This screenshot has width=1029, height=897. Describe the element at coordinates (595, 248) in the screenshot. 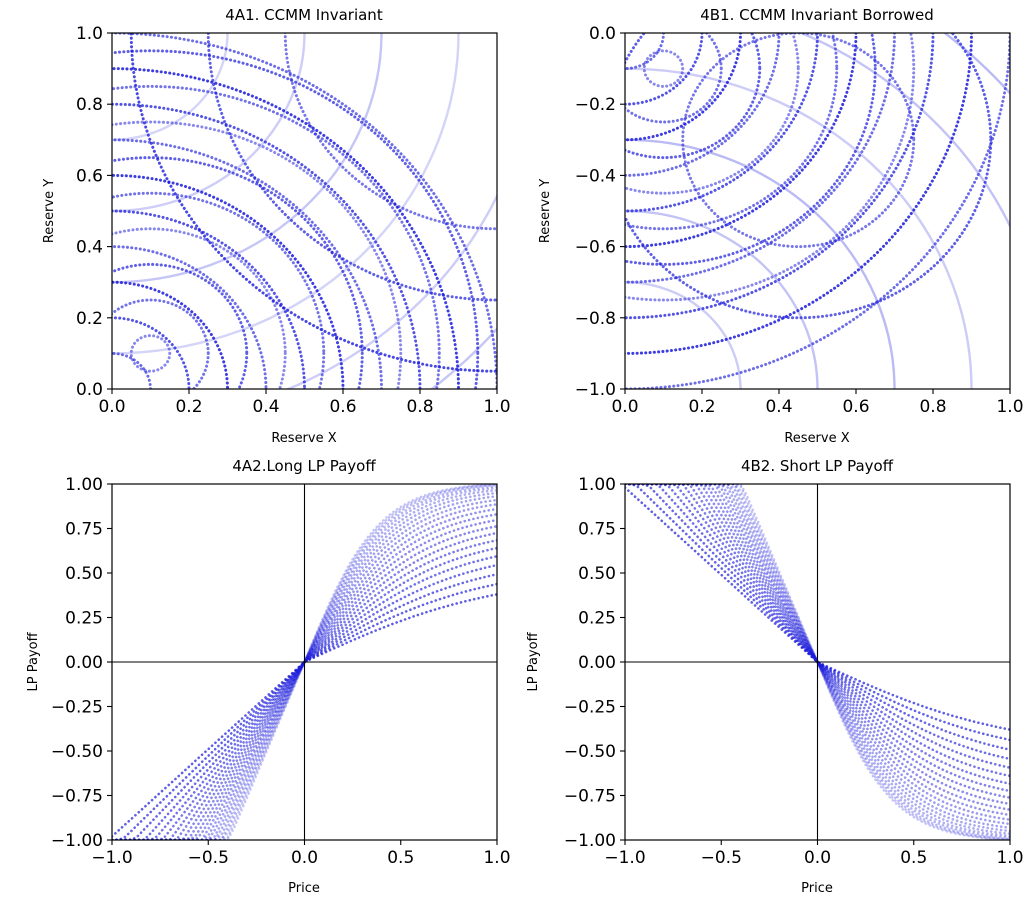

I see `y-tick-label: −0.6` at that location.